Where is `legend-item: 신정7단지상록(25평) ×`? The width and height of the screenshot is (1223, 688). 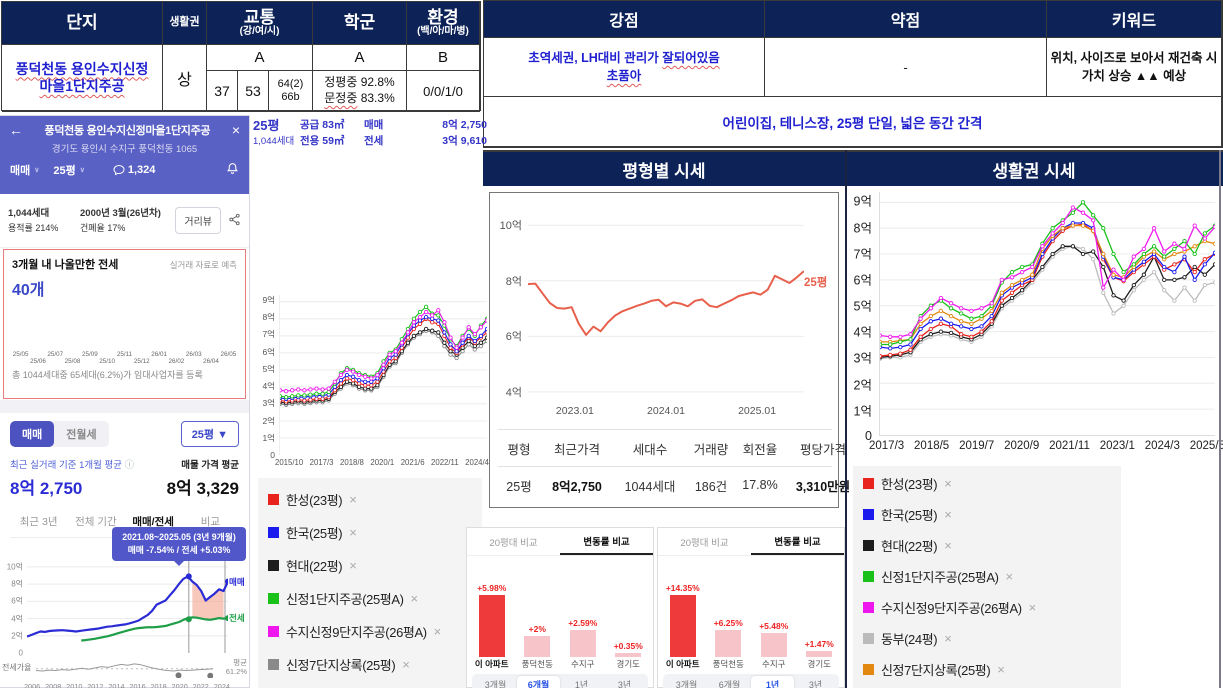
legend-item: 신정7단지상록(25평) × is located at coordinates (992, 669).